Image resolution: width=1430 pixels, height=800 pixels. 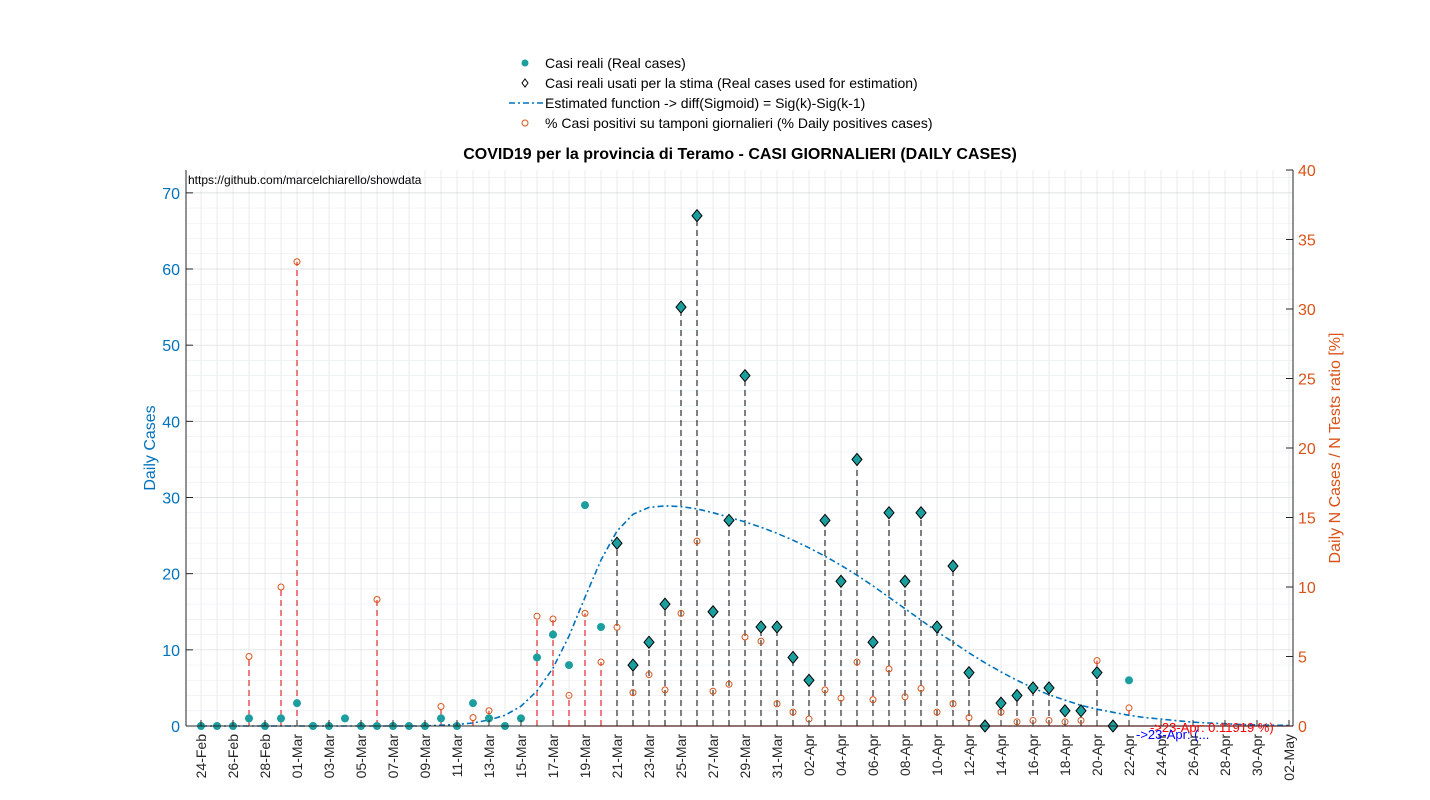 What do you see at coordinates (171, 194) in the screenshot?
I see `y-left-tick-label: 70` at bounding box center [171, 194].